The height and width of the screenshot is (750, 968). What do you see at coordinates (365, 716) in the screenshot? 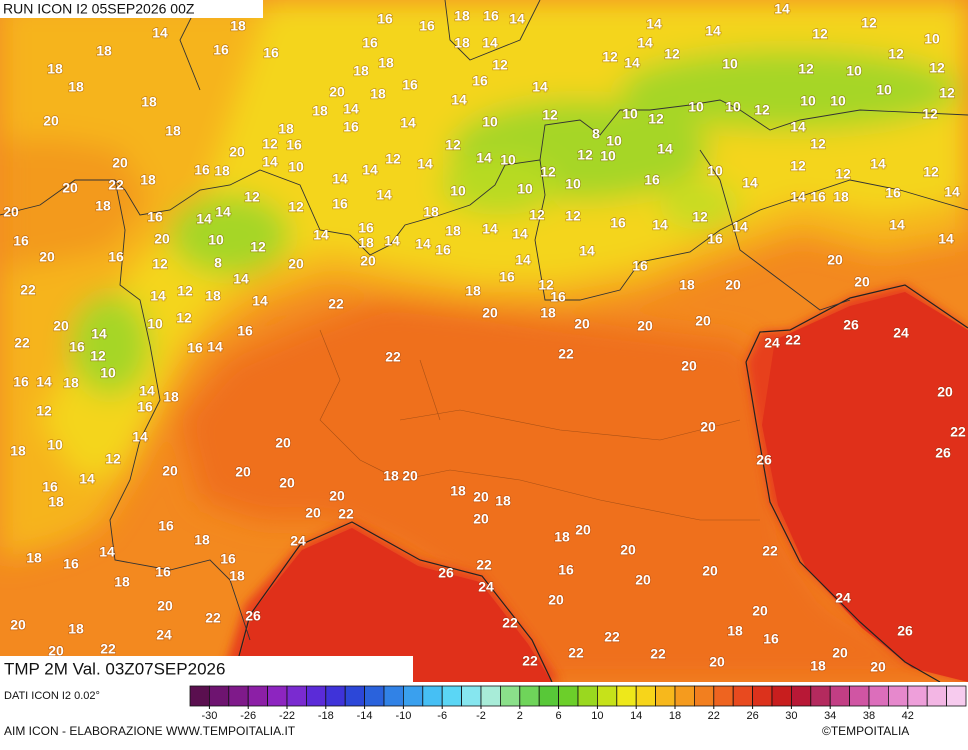
I see `colorbar-label: -14` at bounding box center [365, 716].